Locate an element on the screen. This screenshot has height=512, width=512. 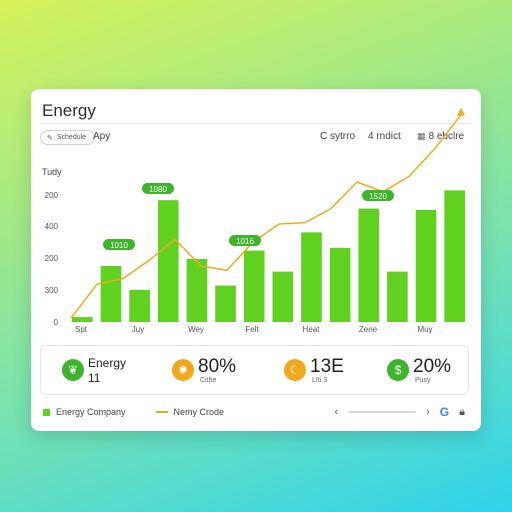
apply-label: Apy is located at coordinates (102, 136).